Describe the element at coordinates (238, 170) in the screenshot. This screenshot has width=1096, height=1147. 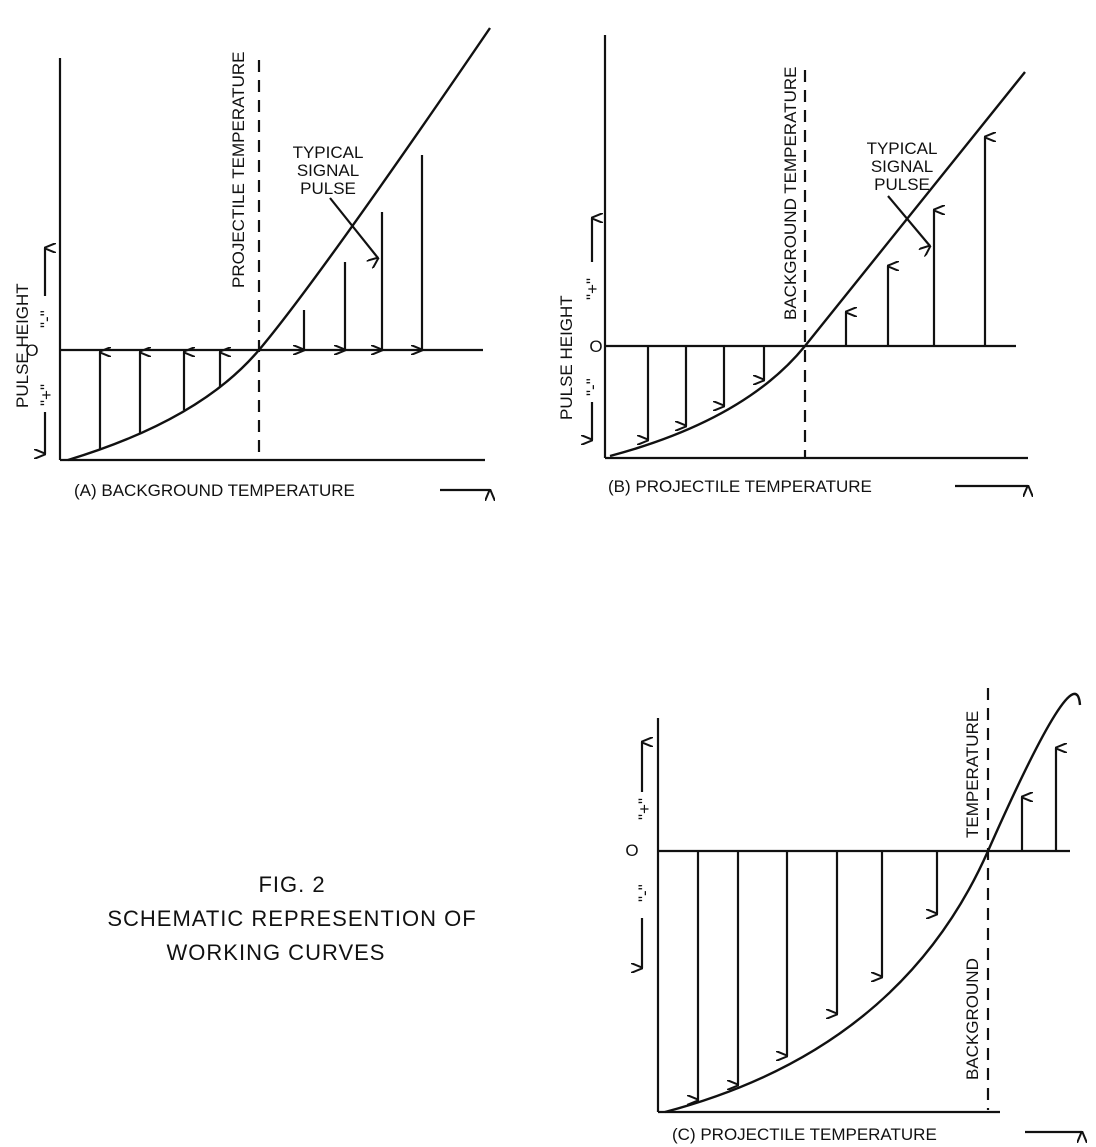
I see `panel-a-vline-label: PROJECTILE TEMPERATURE` at that location.